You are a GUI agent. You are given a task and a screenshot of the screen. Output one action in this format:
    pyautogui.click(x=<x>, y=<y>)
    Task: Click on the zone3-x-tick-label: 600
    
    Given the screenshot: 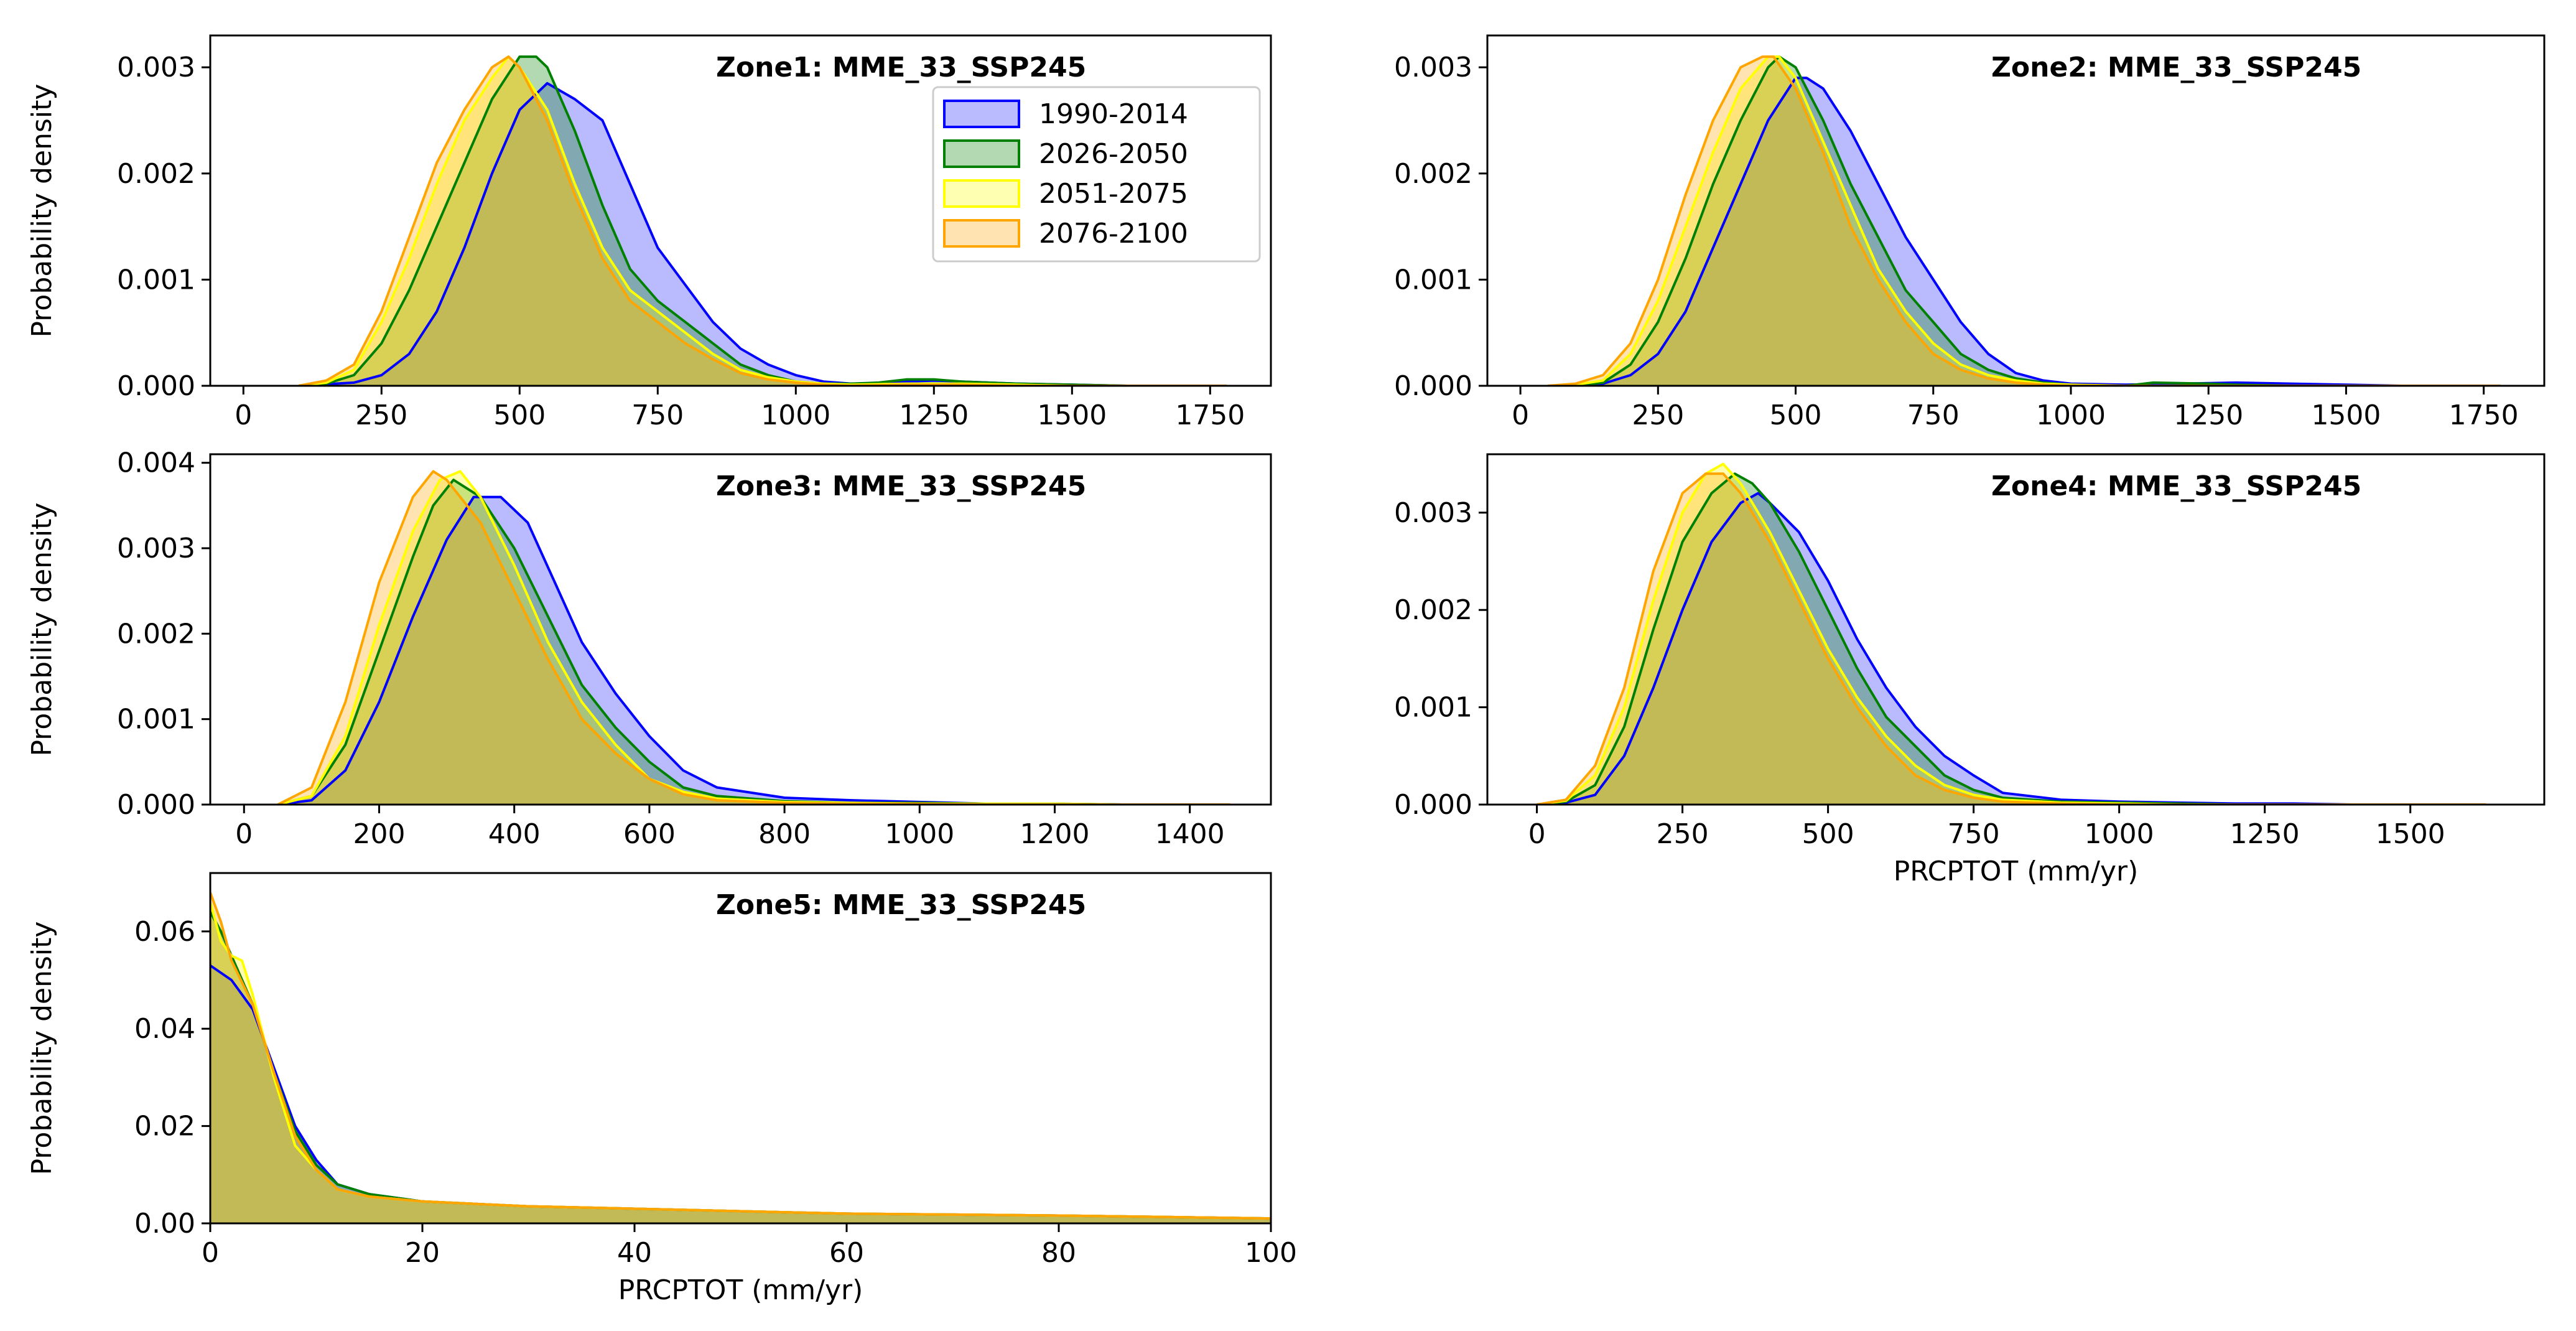 What is the action you would take?
    pyautogui.click(x=649, y=834)
    